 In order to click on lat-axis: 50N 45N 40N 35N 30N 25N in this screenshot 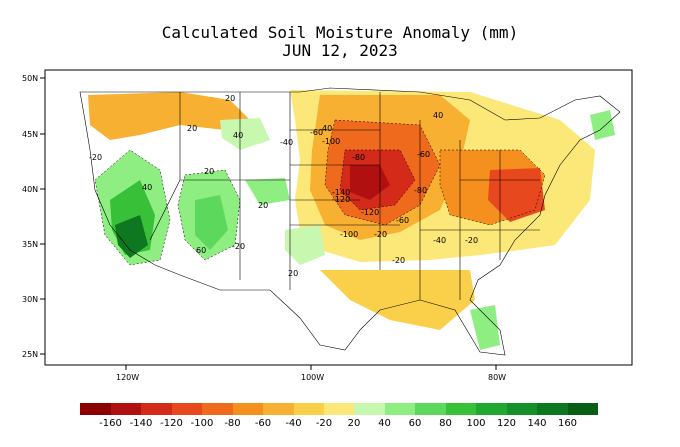, I will do `click(33, 216)`.